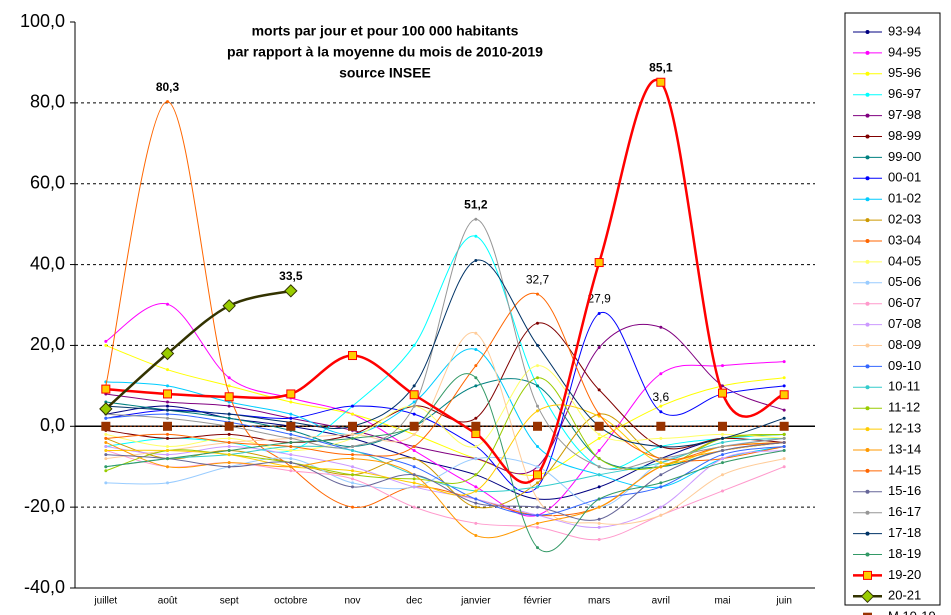 Image resolution: width=951 pixels, height=615 pixels. I want to click on chart-title: source INSEE, so click(385, 73).